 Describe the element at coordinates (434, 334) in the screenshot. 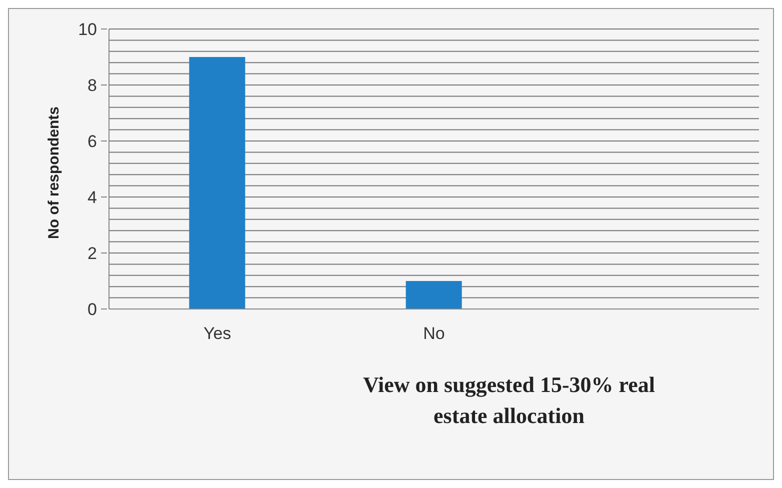

I see `x-tick-label: No` at that location.